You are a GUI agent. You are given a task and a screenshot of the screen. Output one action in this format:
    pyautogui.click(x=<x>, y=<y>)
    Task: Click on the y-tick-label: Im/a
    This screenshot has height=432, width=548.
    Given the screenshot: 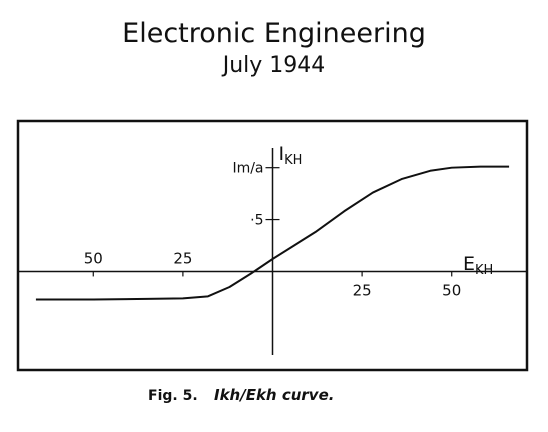 What is the action you would take?
    pyautogui.click(x=247, y=169)
    